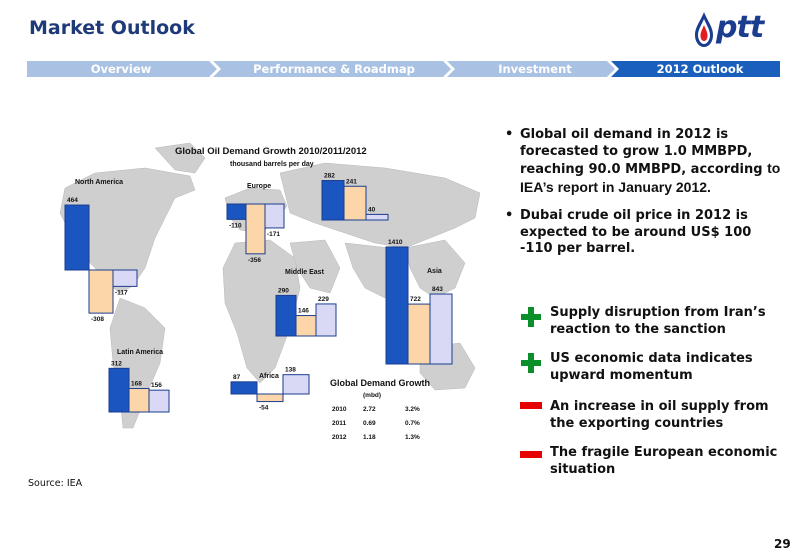 This screenshot has width=800, height=554. What do you see at coordinates (664, 461) in the screenshot?
I see `factor-europe: The fragile European economic situation` at bounding box center [664, 461].